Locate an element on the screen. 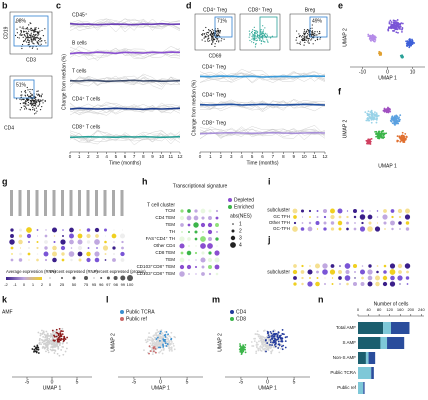 Image resolution: width=428 pixels, height=400 pixels. legend-tick: 97 is located at coordinates (108, 284).